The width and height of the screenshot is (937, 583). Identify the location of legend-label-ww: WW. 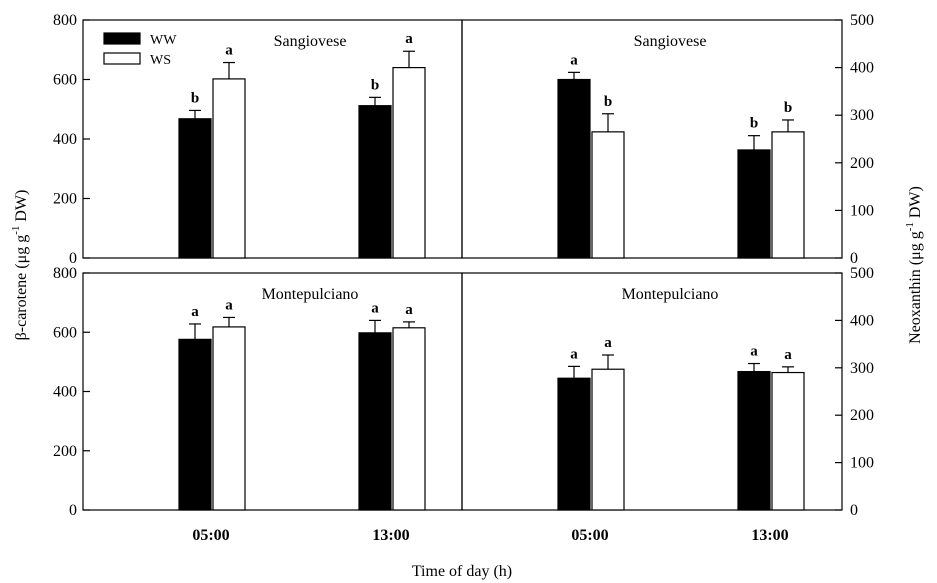
(163, 40).